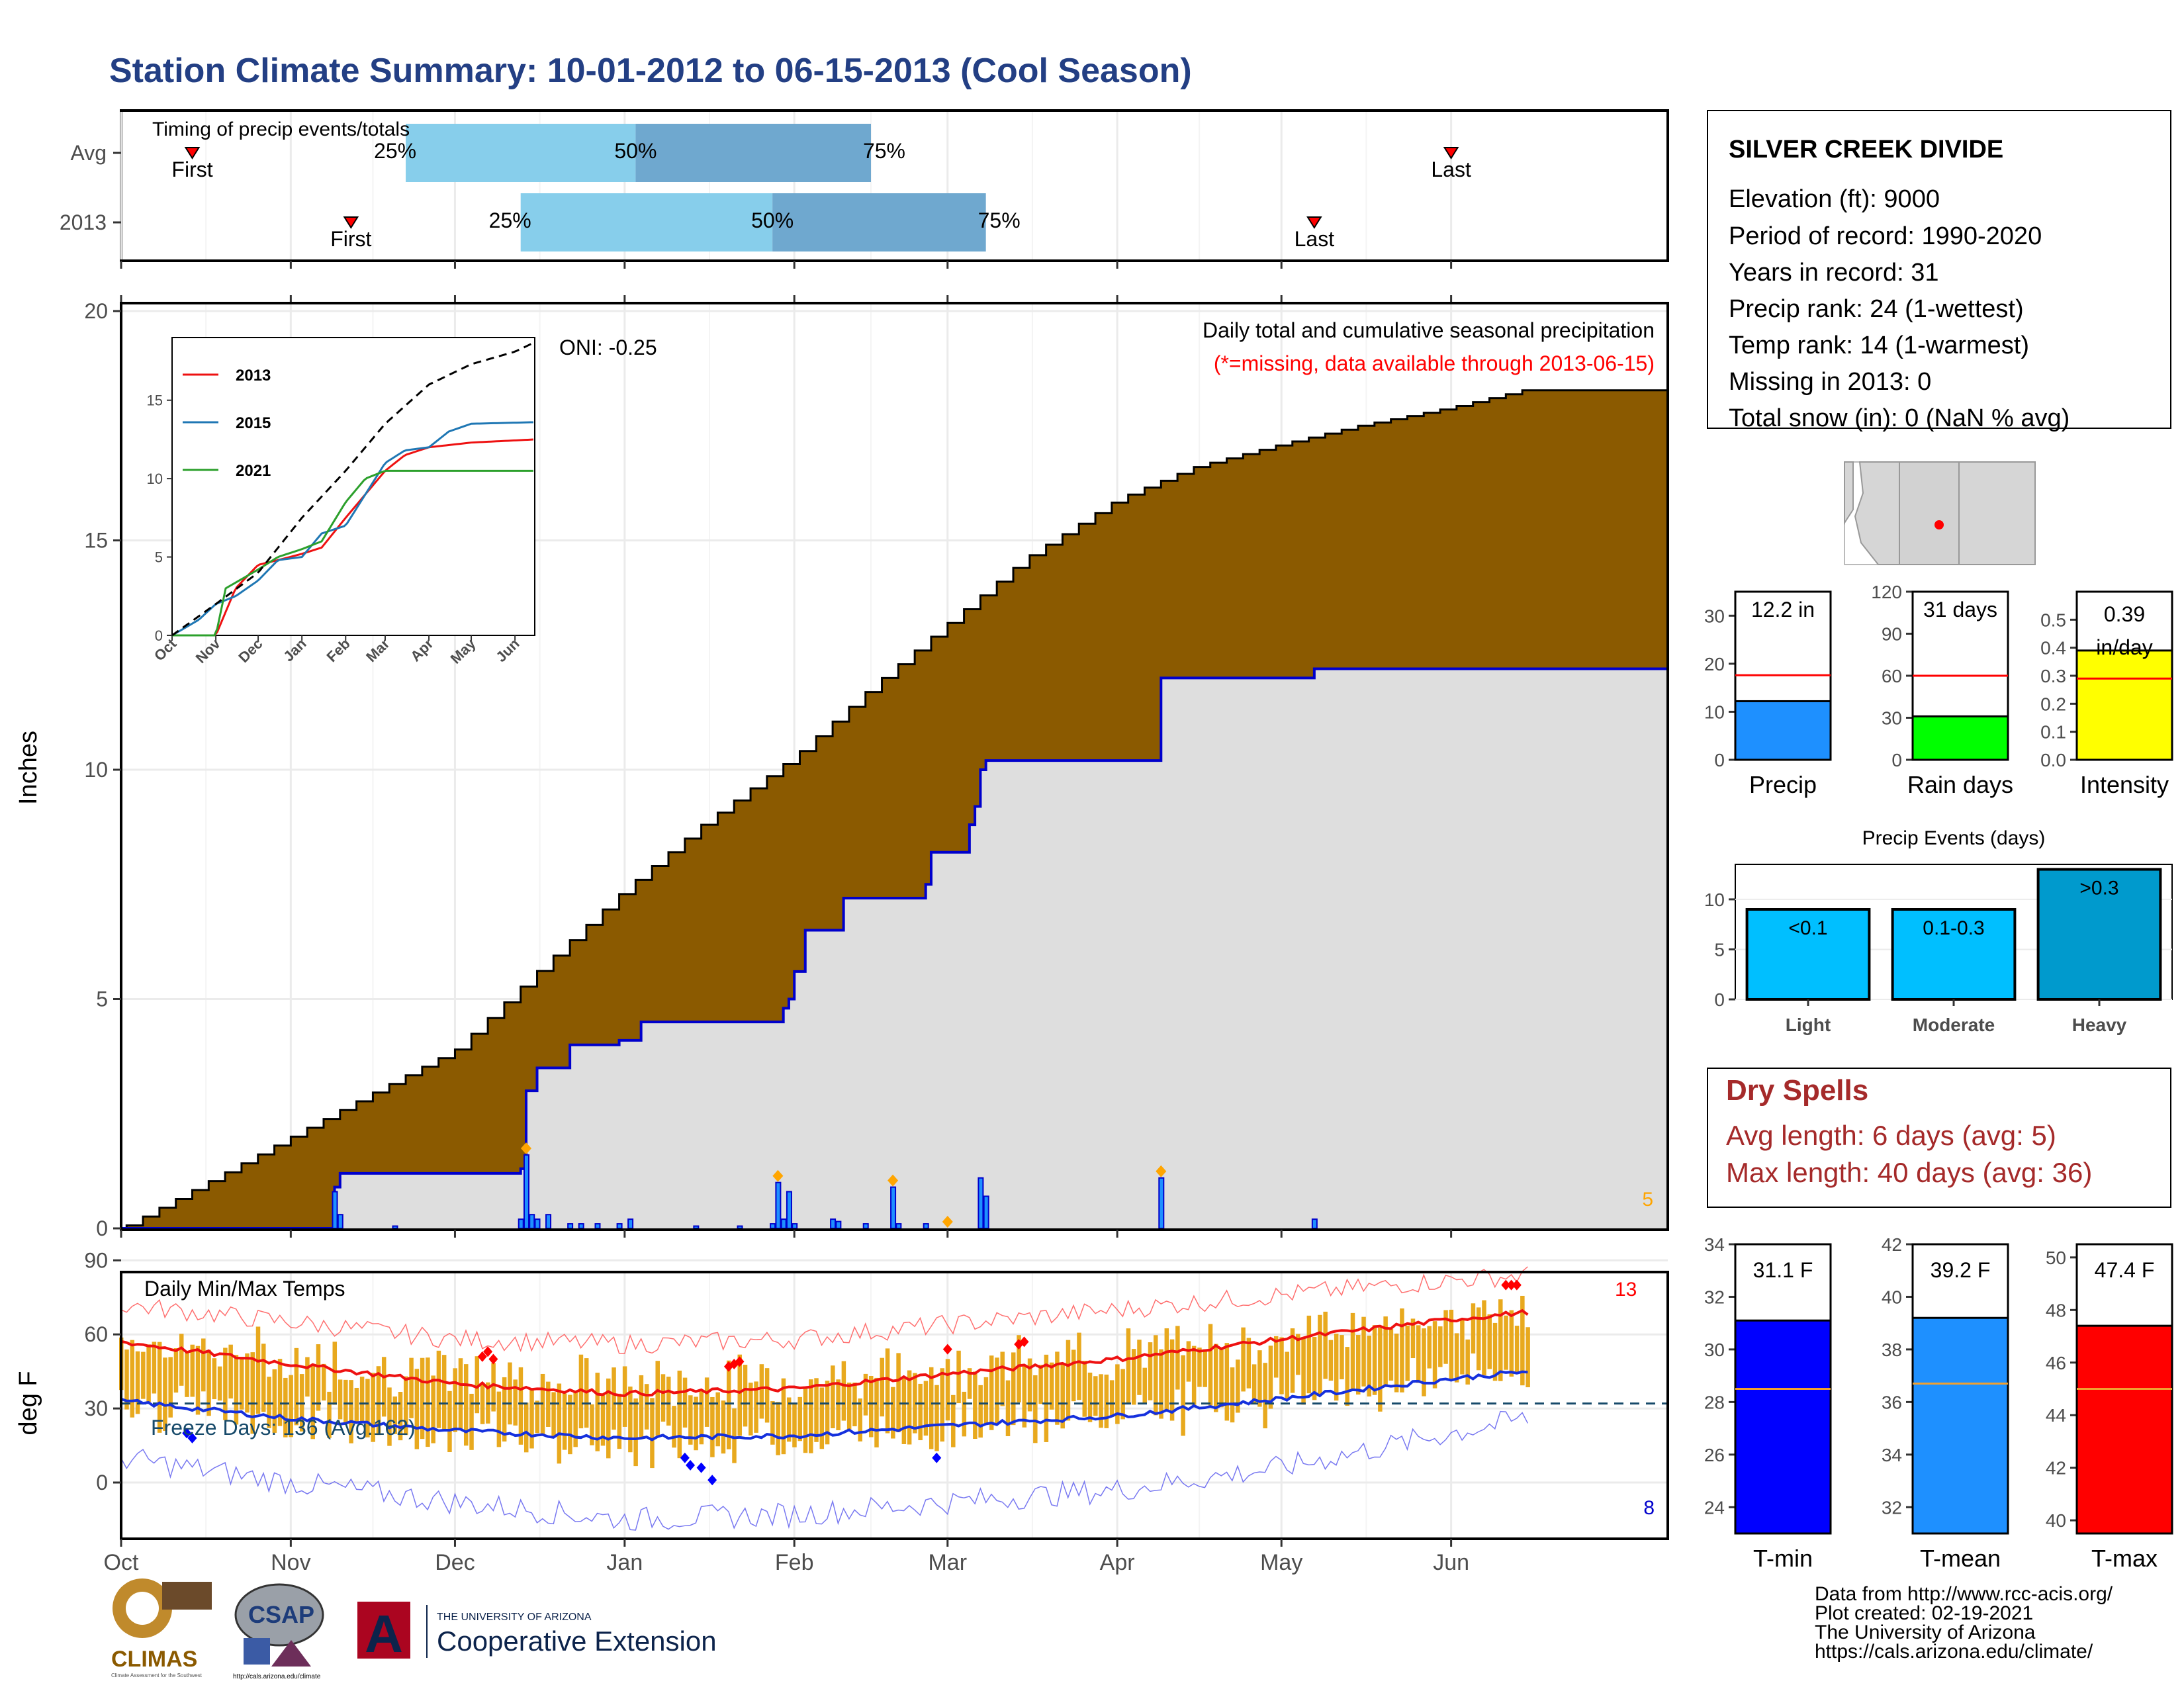 The height and width of the screenshot is (1691, 2184). I want to click on timing-2013-q2-bar, so click(646, 222).